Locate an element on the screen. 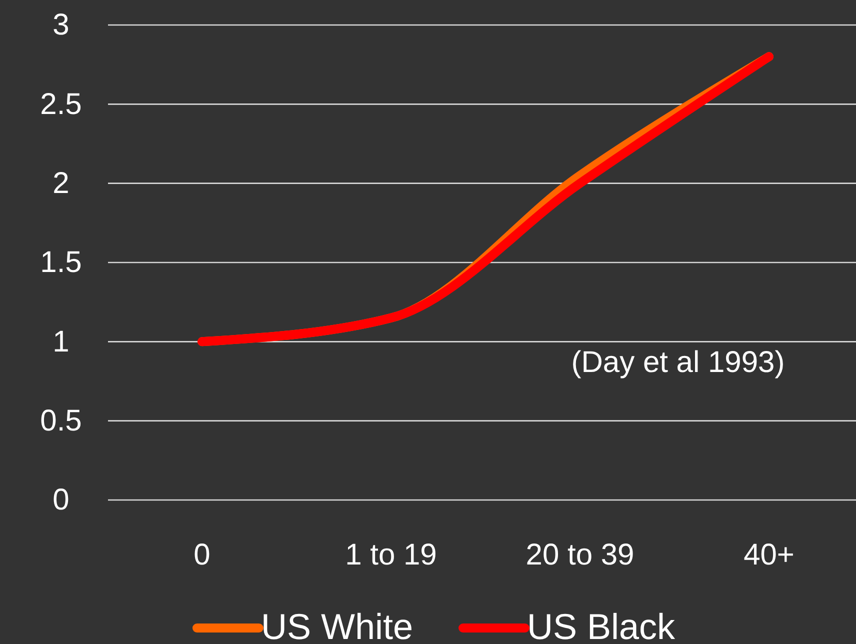 The width and height of the screenshot is (856, 644). y-tick-label: 2.5 is located at coordinates (61, 104).